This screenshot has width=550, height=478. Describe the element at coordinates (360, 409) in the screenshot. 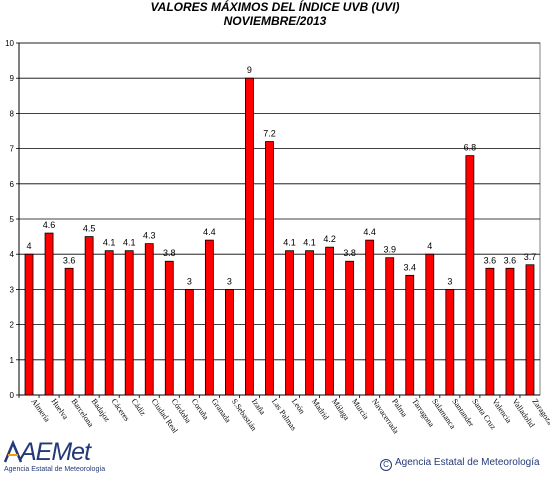

I see `x-category-label: Murcia` at that location.